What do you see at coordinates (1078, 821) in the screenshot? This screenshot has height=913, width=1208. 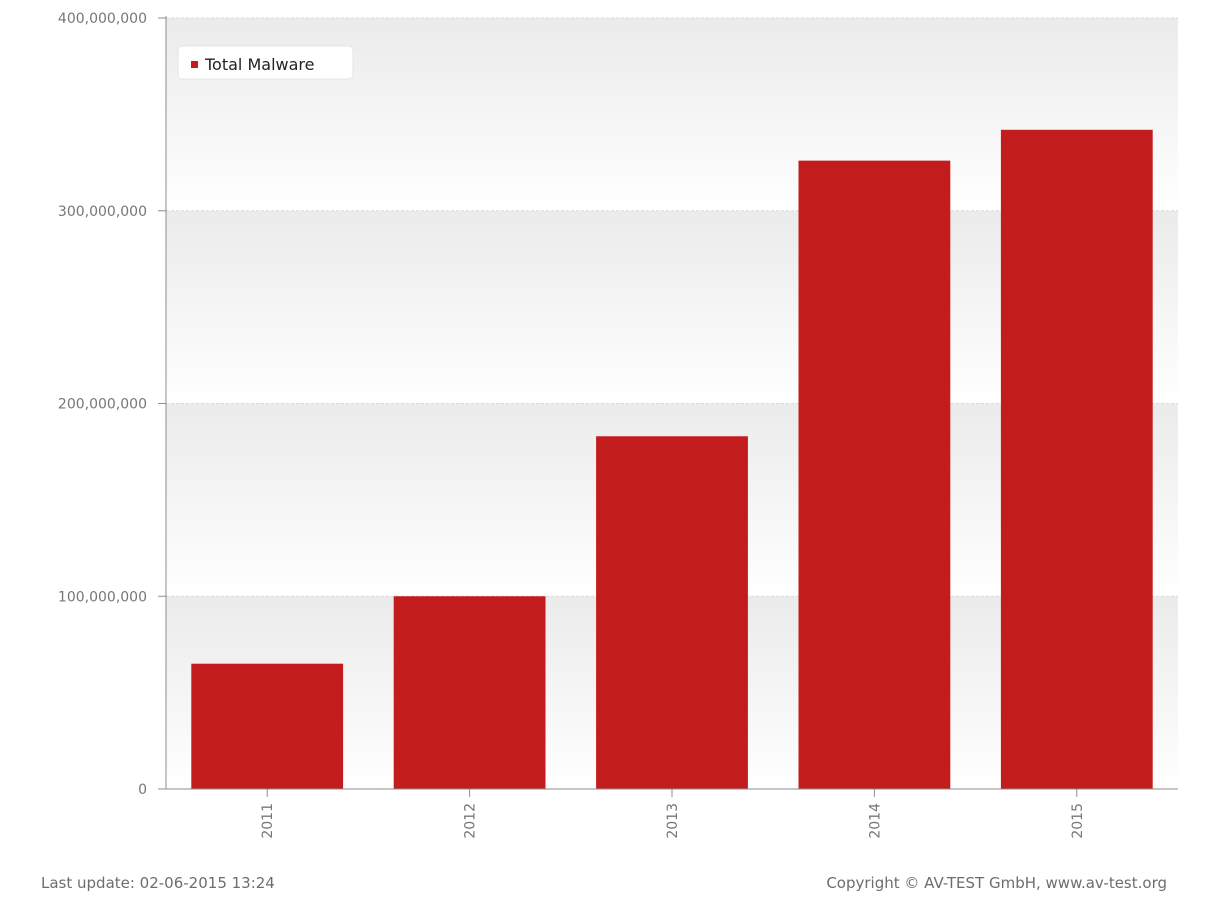 I see `x-tick-label: 2015` at bounding box center [1078, 821].